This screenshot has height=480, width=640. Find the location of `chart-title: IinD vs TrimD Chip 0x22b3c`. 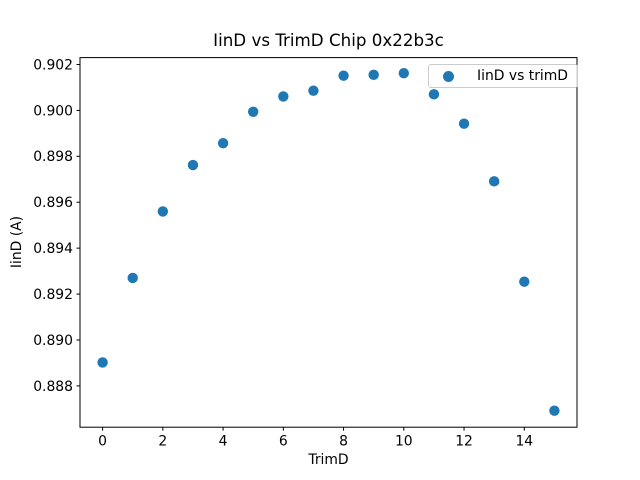

chart-title: IinD vs TrimD Chip 0x22b3c is located at coordinates (328, 40).